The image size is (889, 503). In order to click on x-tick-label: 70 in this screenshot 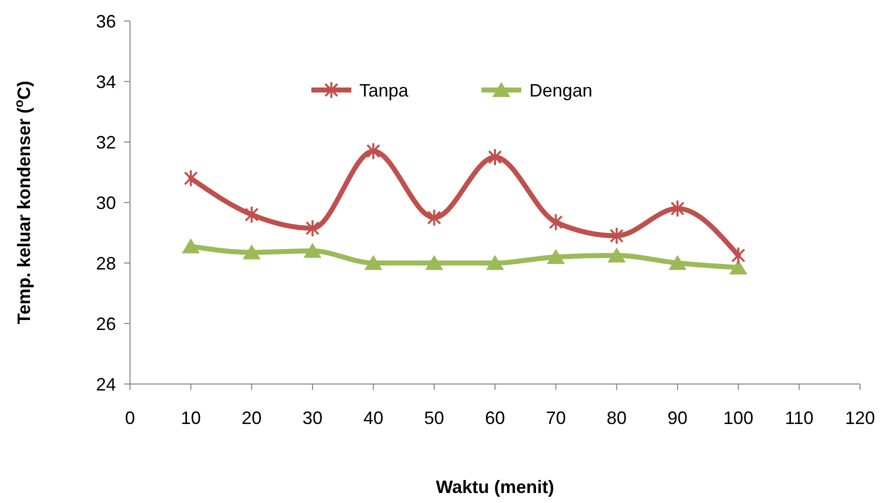, I will do `click(556, 418)`.